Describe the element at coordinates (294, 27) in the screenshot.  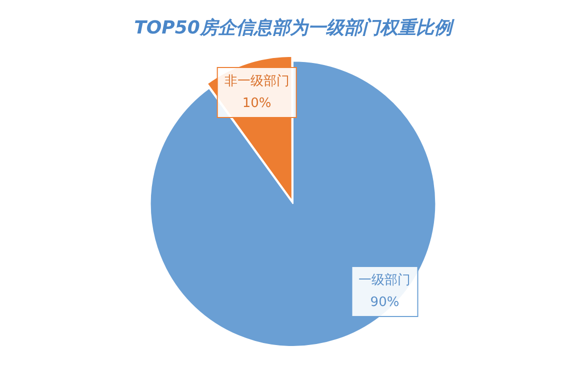
I see `chart-title: TOP50房企信息部为一级部门权重比例` at that location.